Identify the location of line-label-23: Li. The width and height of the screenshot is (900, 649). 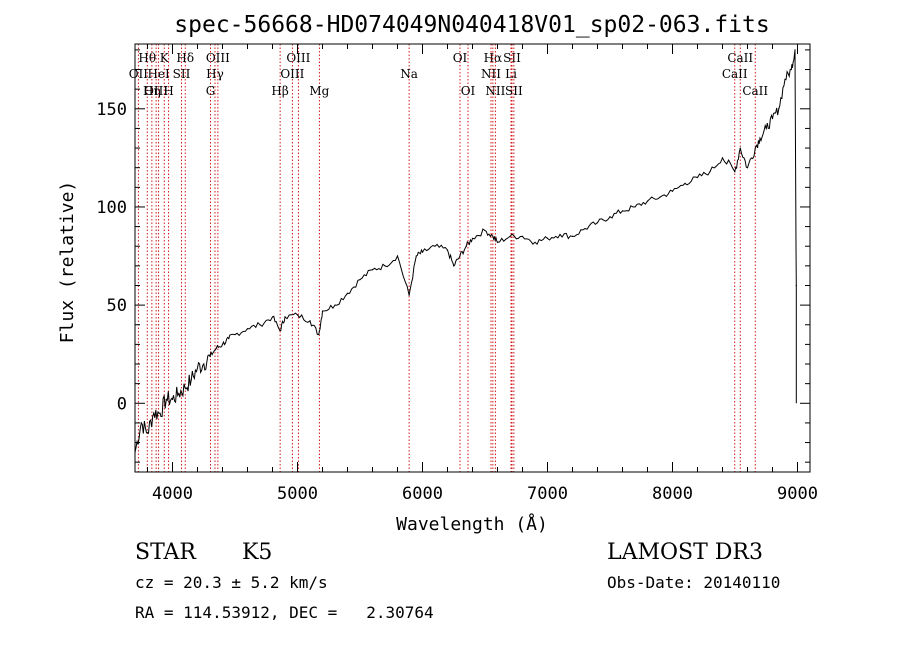
(511, 74).